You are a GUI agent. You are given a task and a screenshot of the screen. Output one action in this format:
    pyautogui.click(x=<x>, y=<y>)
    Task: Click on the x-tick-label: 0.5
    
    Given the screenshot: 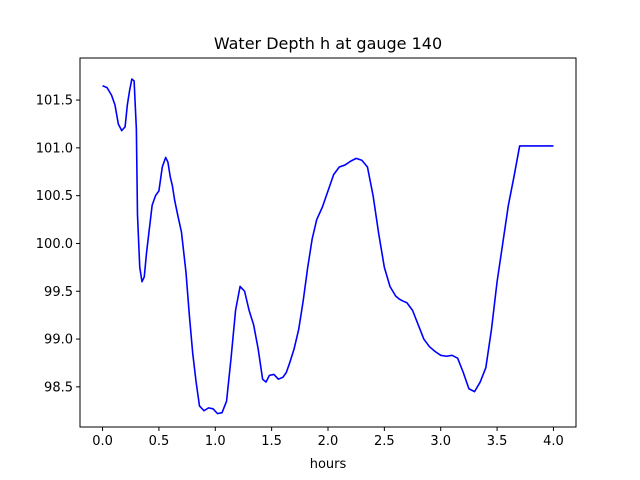 What is the action you would take?
    pyautogui.click(x=159, y=441)
    